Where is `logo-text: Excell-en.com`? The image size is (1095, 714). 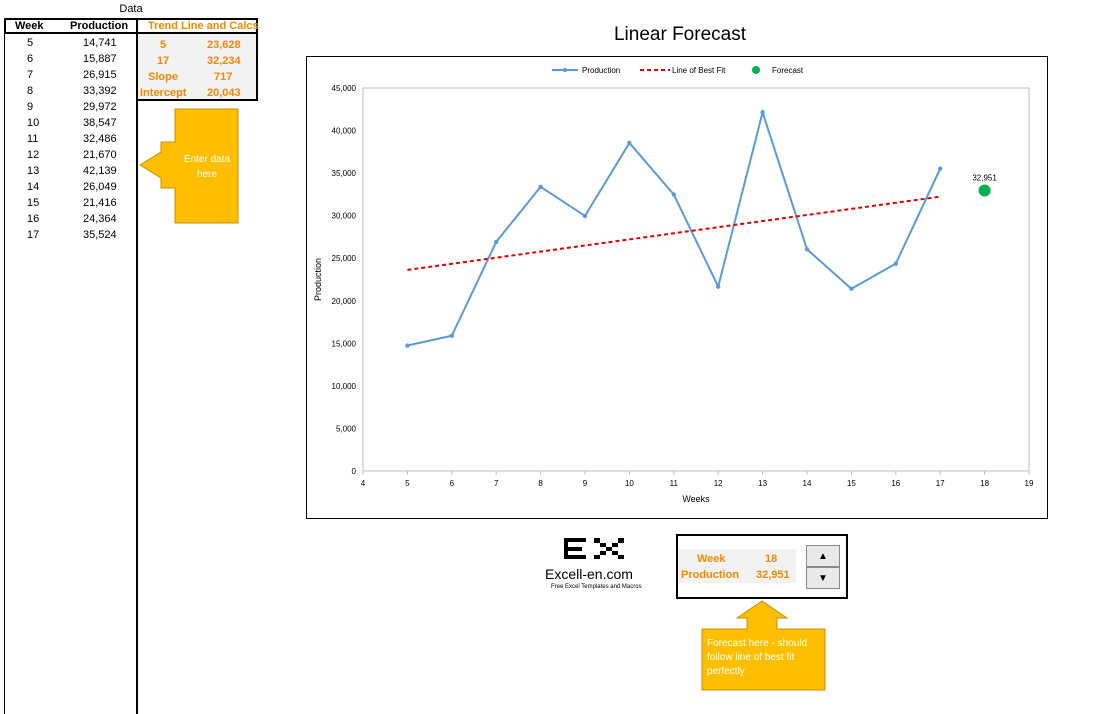 logo-text: Excell-en.com is located at coordinates (589, 574).